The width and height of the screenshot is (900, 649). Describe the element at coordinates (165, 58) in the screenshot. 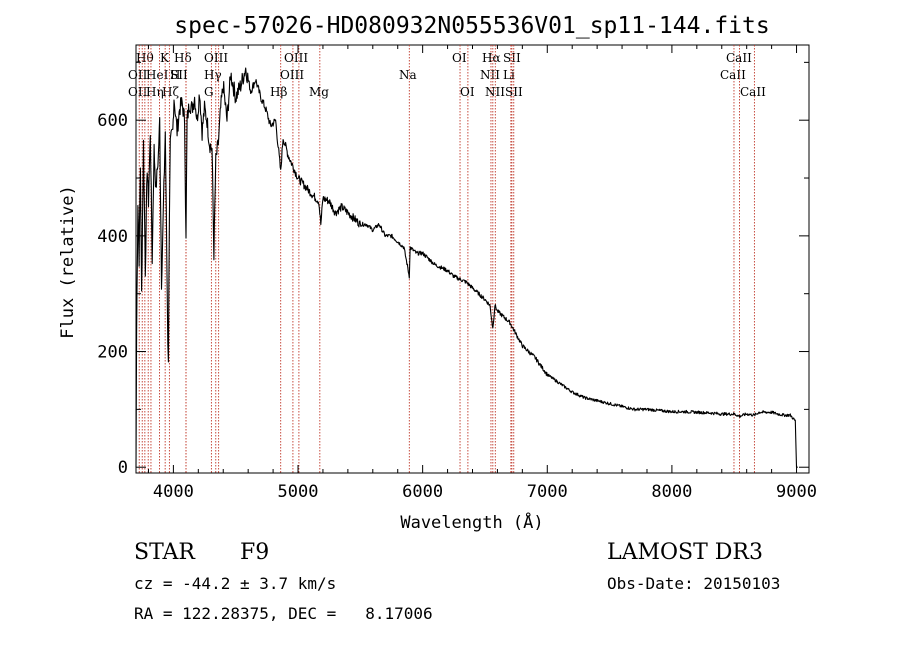

I see `spectral-line-label: K` at that location.